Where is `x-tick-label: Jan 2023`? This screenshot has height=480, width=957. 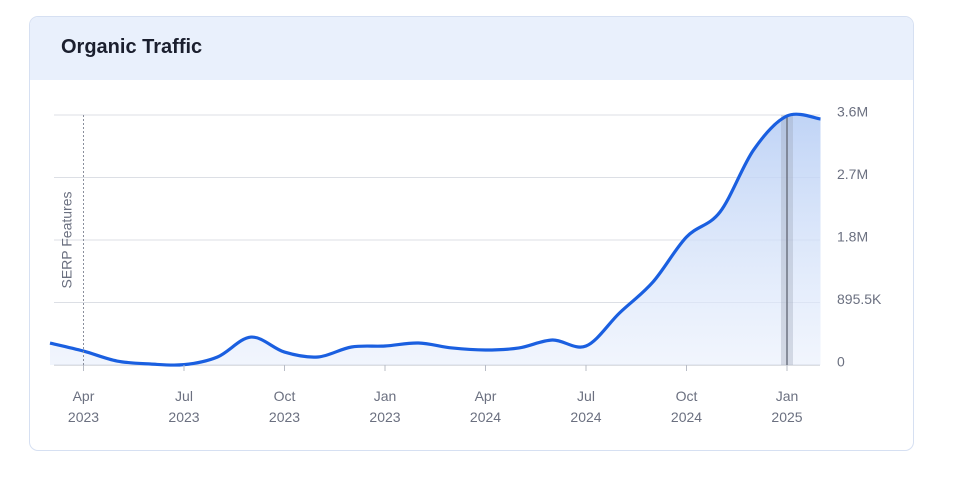
x-tick-label: Jan 2023 is located at coordinates (385, 406).